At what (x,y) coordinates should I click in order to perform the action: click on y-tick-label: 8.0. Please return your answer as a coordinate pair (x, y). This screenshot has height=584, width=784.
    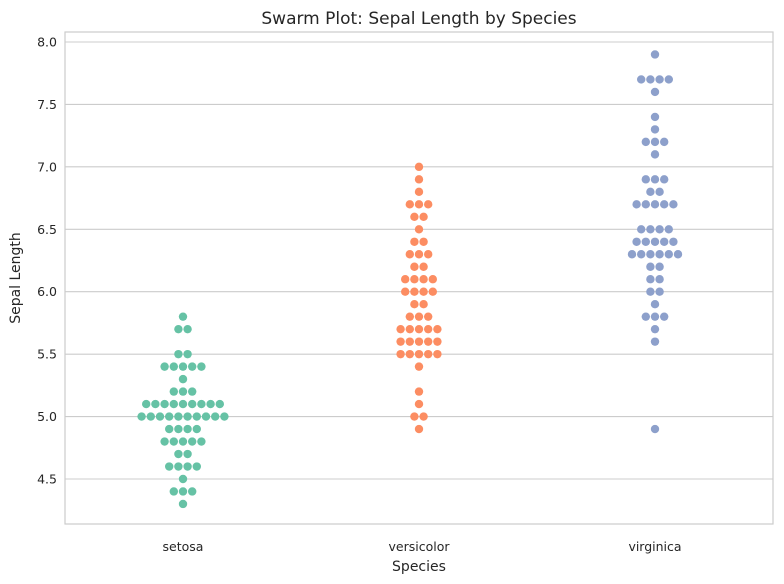
    Looking at the image, I should click on (47, 42).